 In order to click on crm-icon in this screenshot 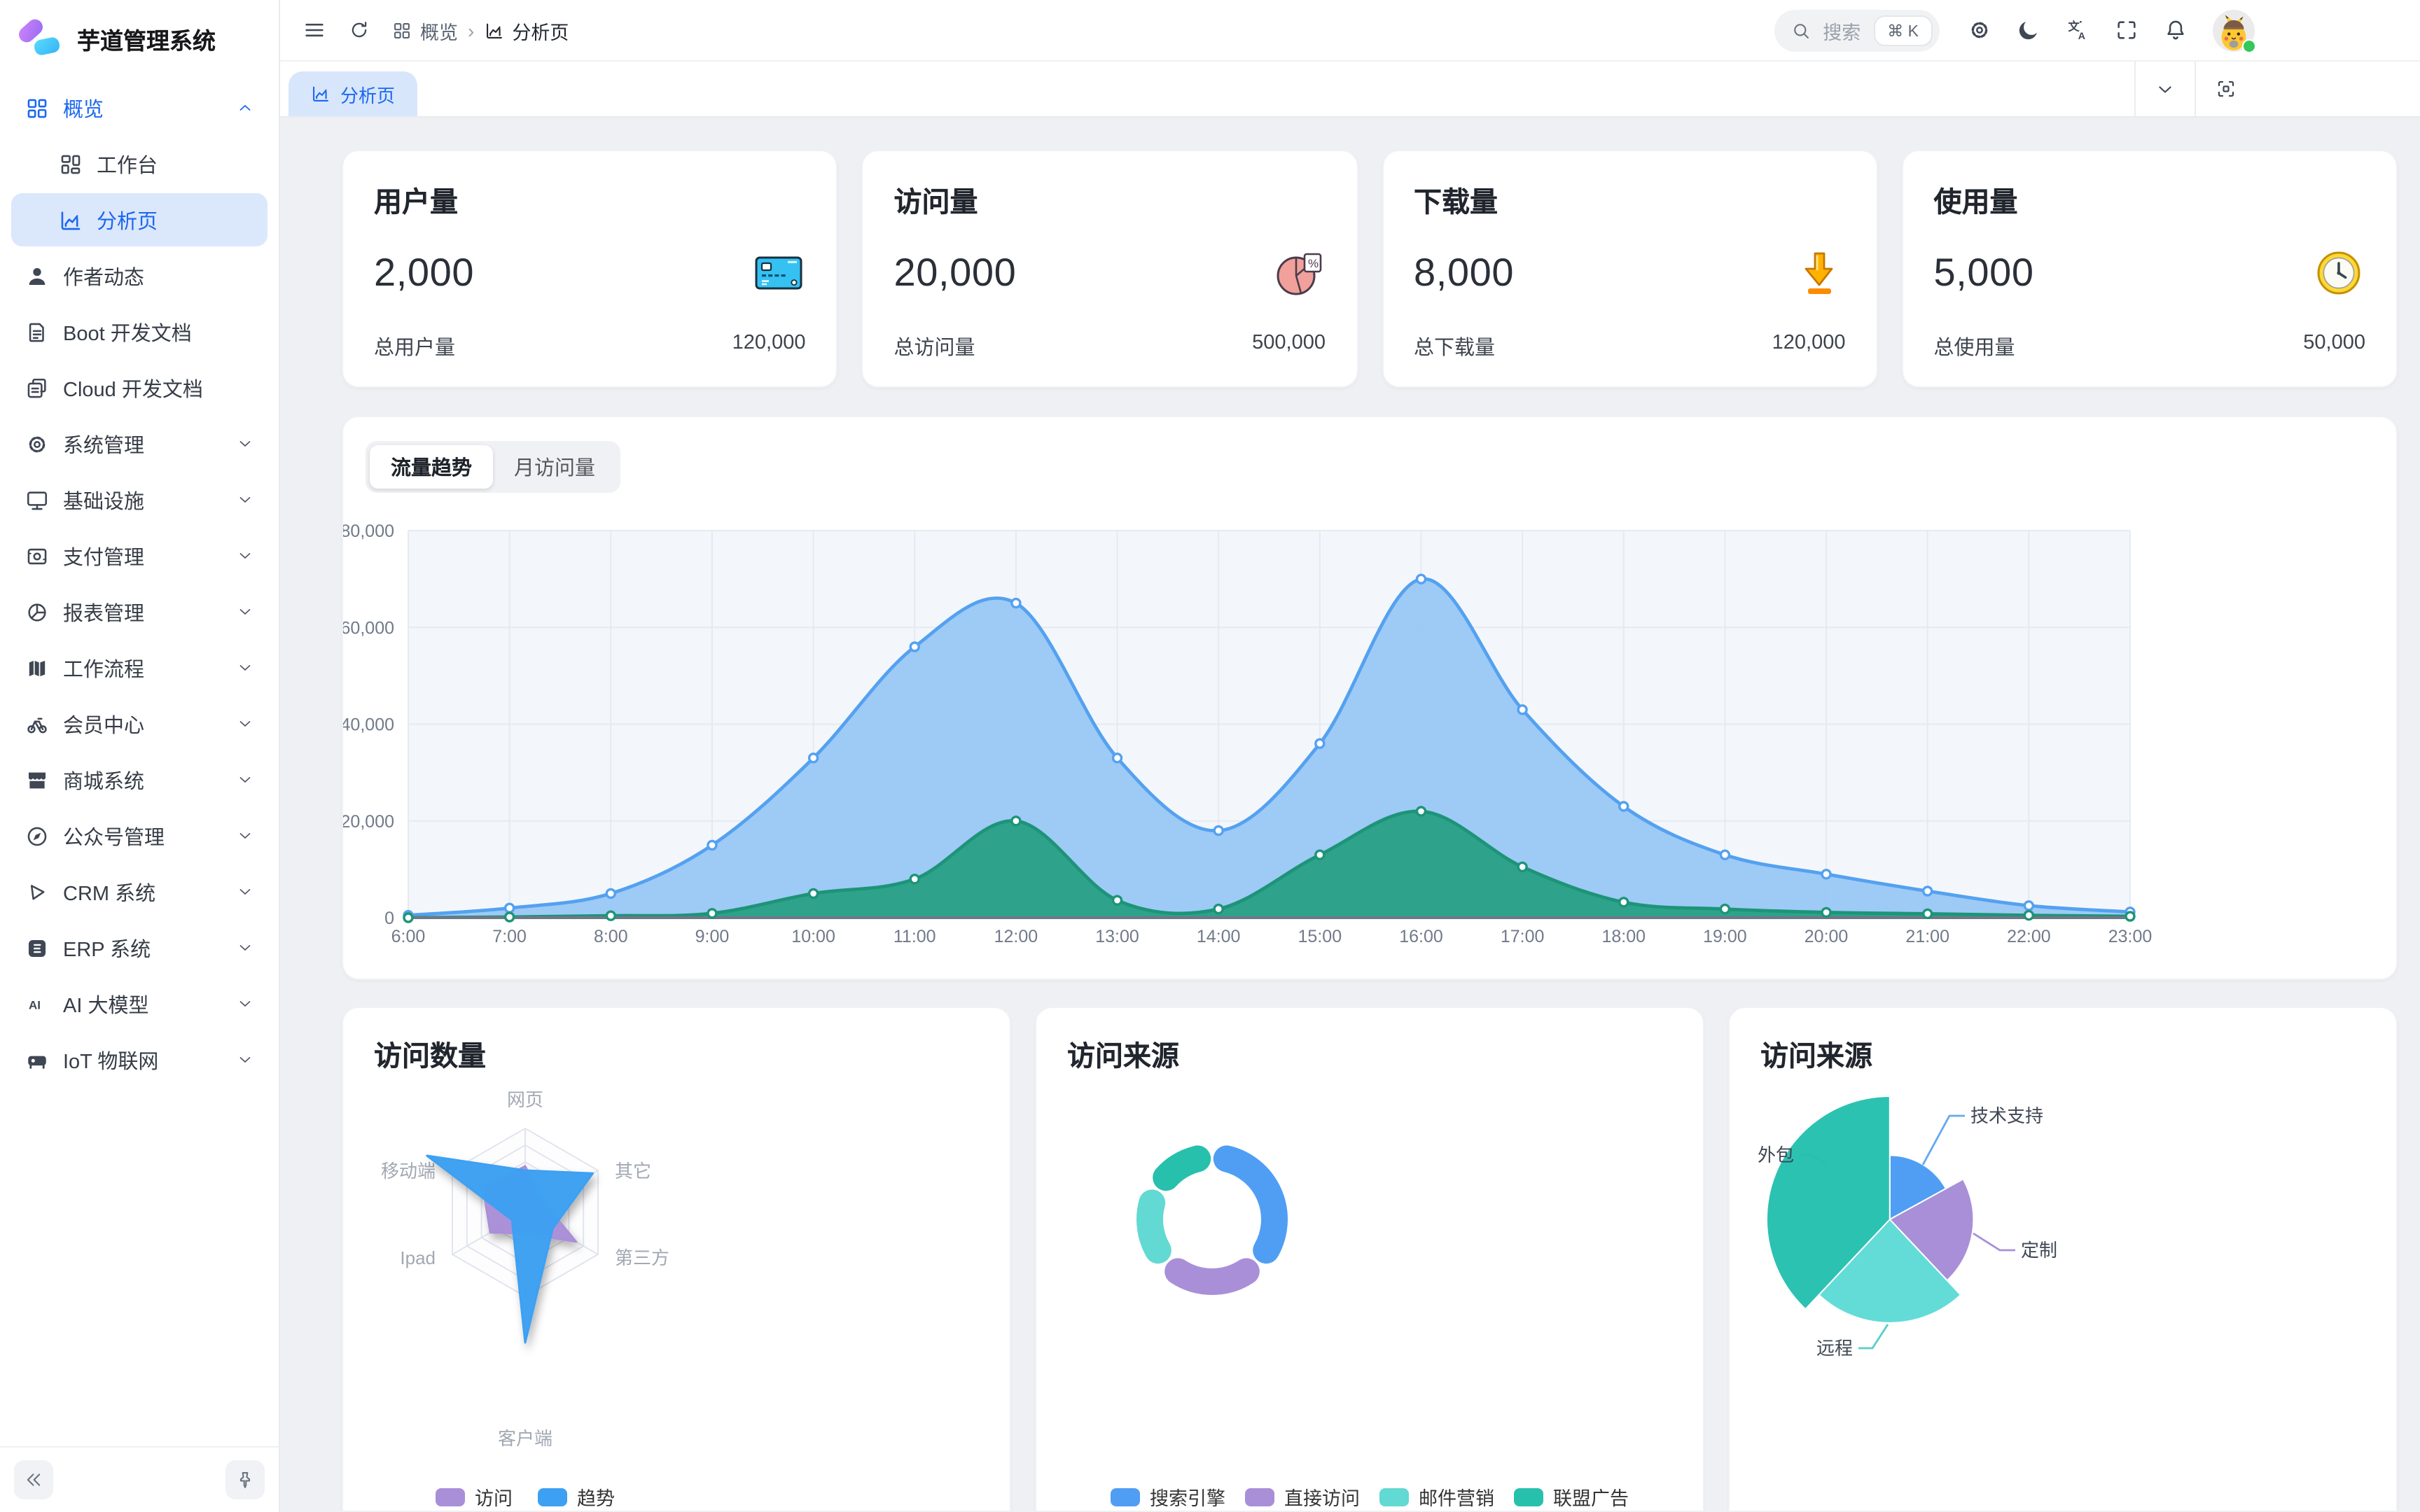, I will do `click(37, 892)`.